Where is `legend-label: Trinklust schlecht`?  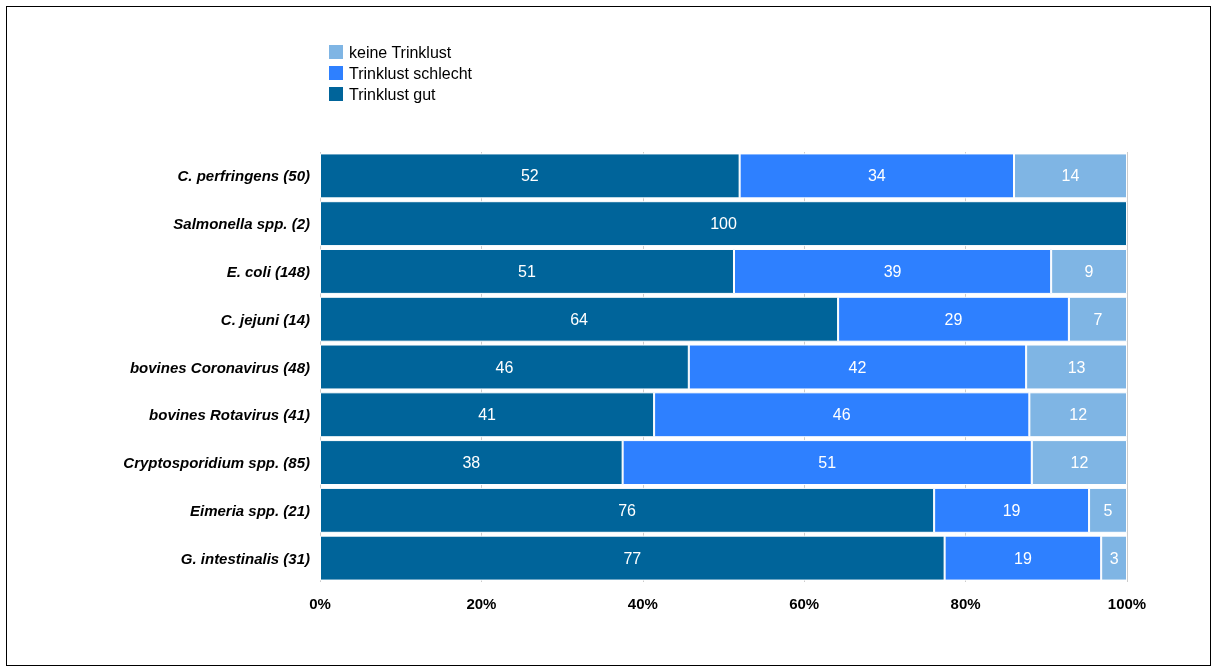
legend-label: Trinklust schlecht is located at coordinates (411, 73).